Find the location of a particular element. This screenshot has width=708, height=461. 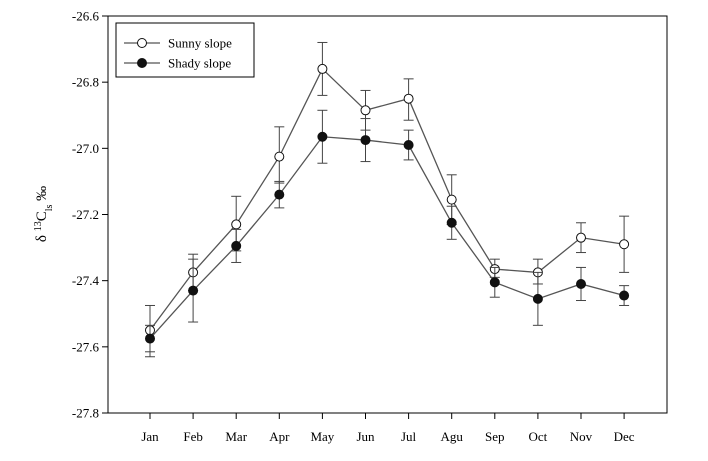

x-tick-label: Jan is located at coordinates (150, 436).